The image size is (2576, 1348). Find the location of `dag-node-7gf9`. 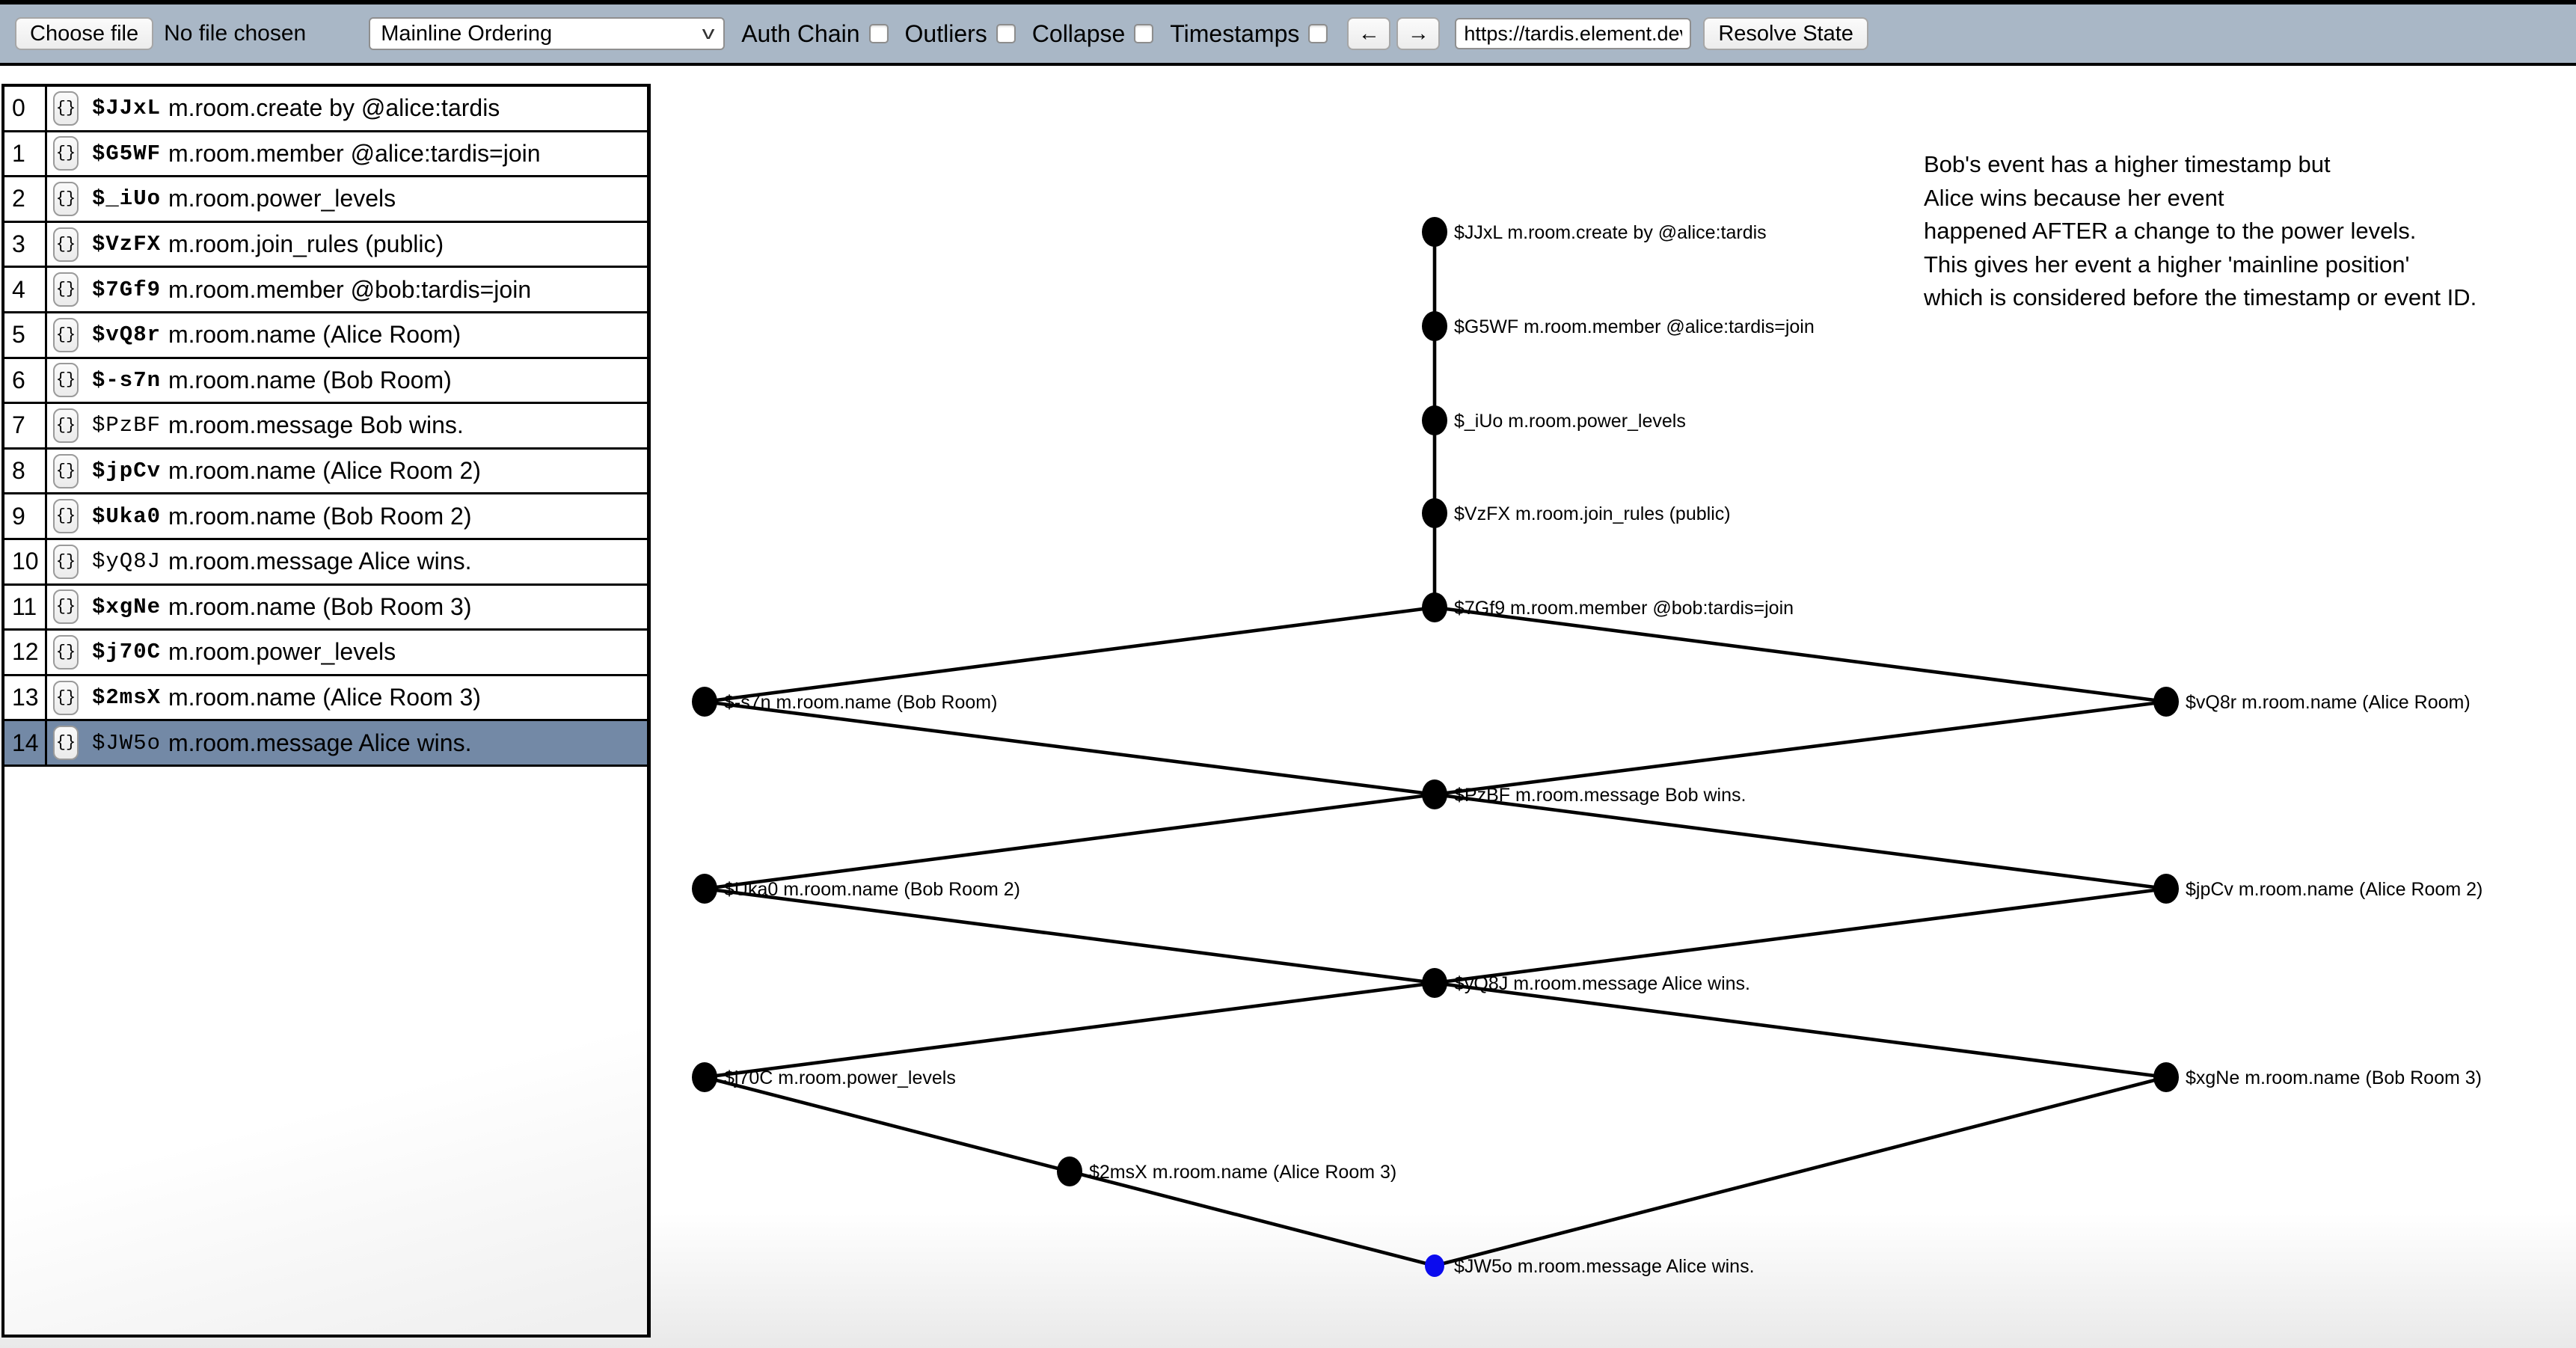

dag-node-7gf9 is located at coordinates (1434, 607).